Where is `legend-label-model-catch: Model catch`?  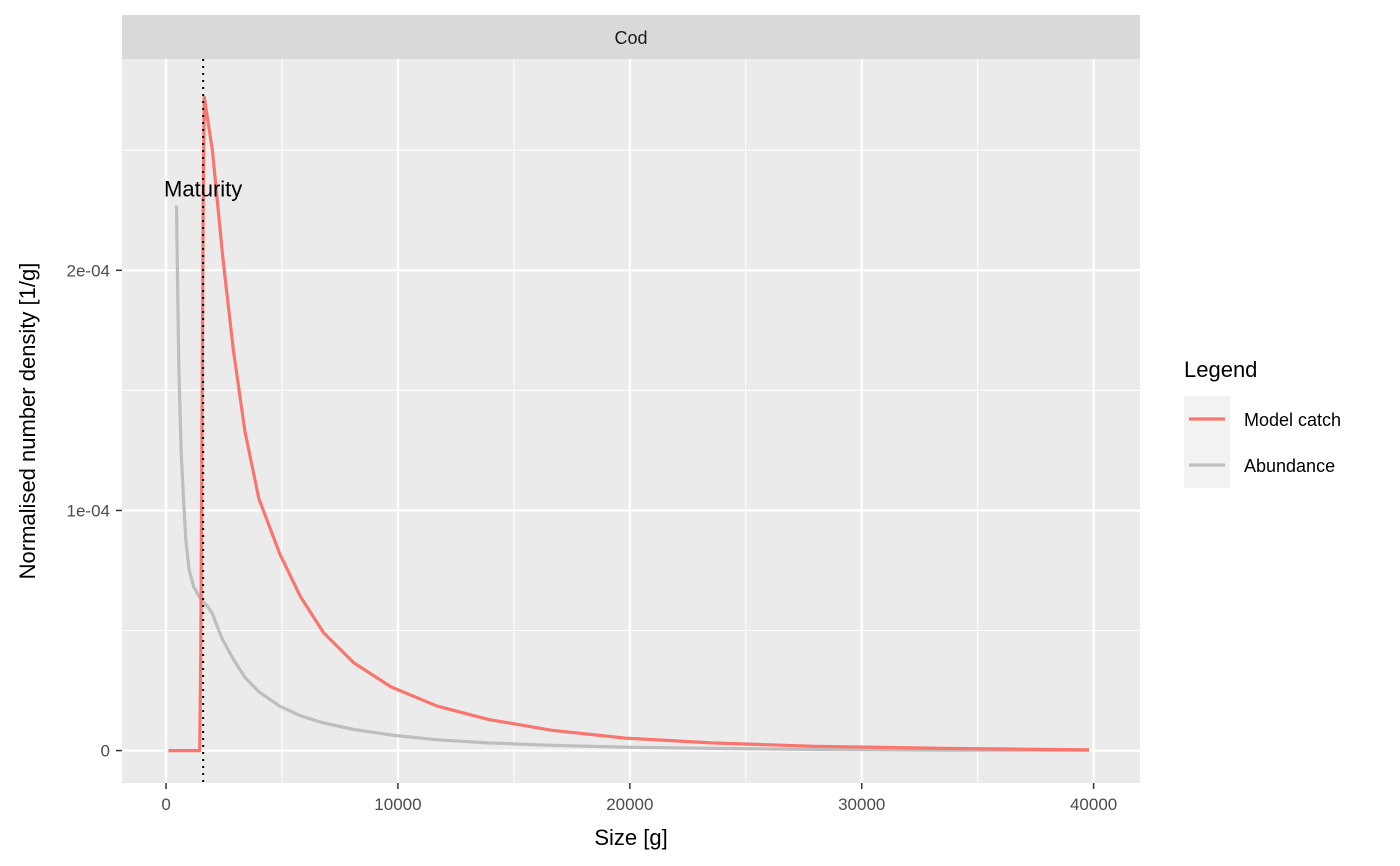
legend-label-model-catch: Model catch is located at coordinates (1292, 420).